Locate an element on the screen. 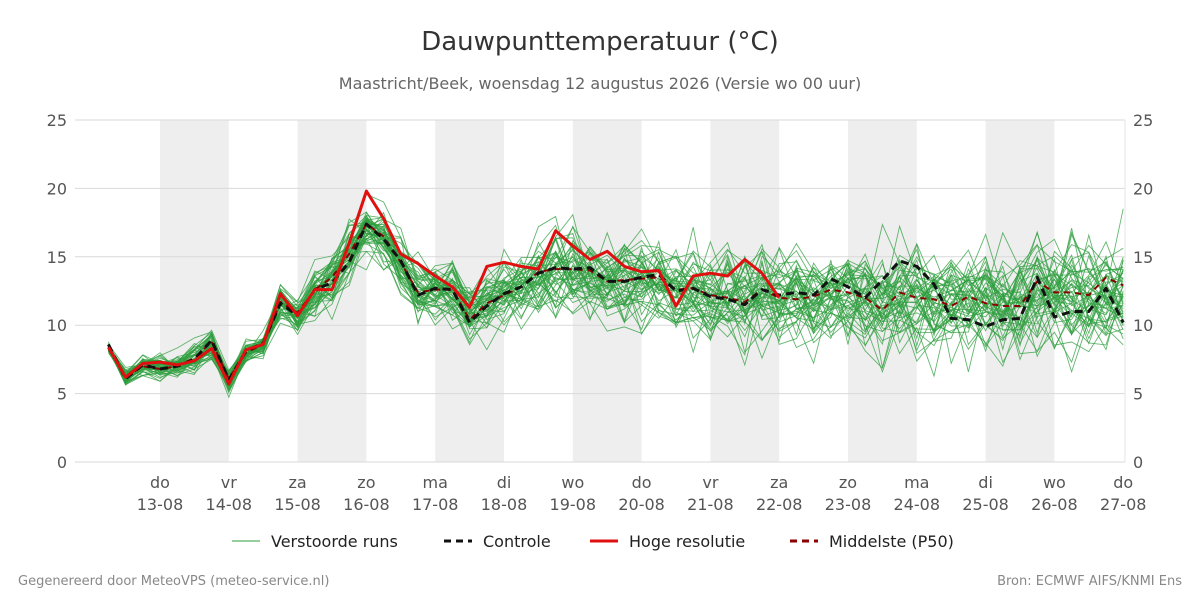  y-tick-right-5: 5 is located at coordinates (1138, 394).